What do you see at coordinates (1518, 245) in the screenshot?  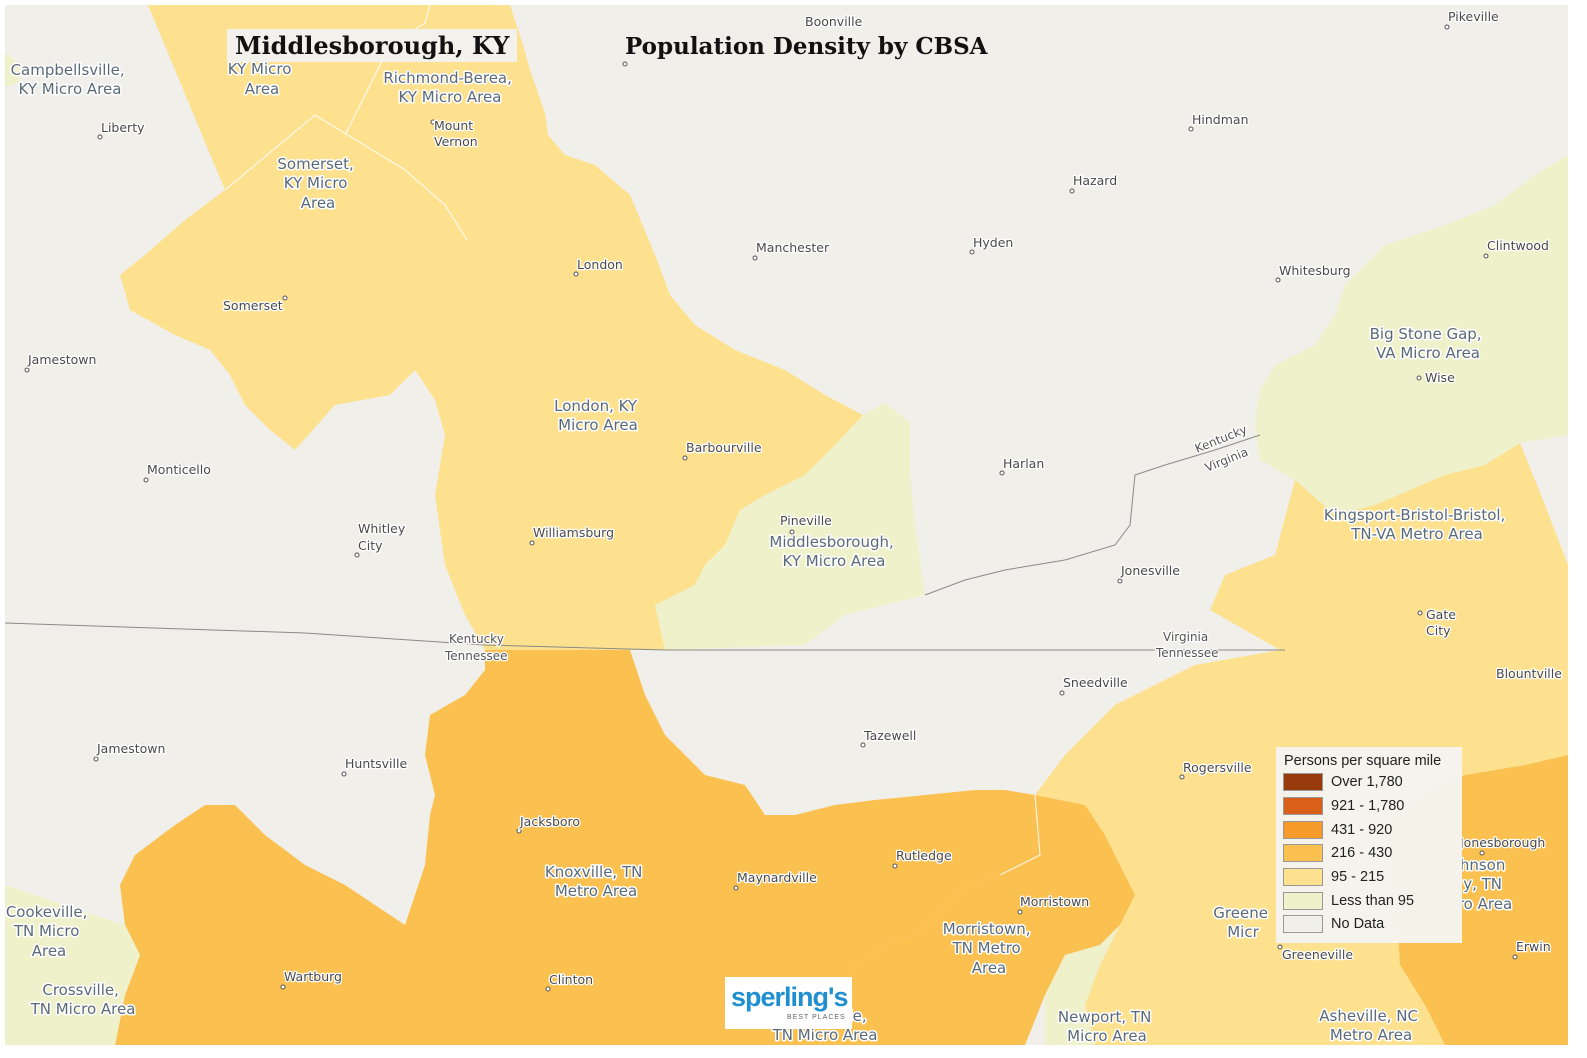 I see `city-label-clintwood: Clintwood` at bounding box center [1518, 245].